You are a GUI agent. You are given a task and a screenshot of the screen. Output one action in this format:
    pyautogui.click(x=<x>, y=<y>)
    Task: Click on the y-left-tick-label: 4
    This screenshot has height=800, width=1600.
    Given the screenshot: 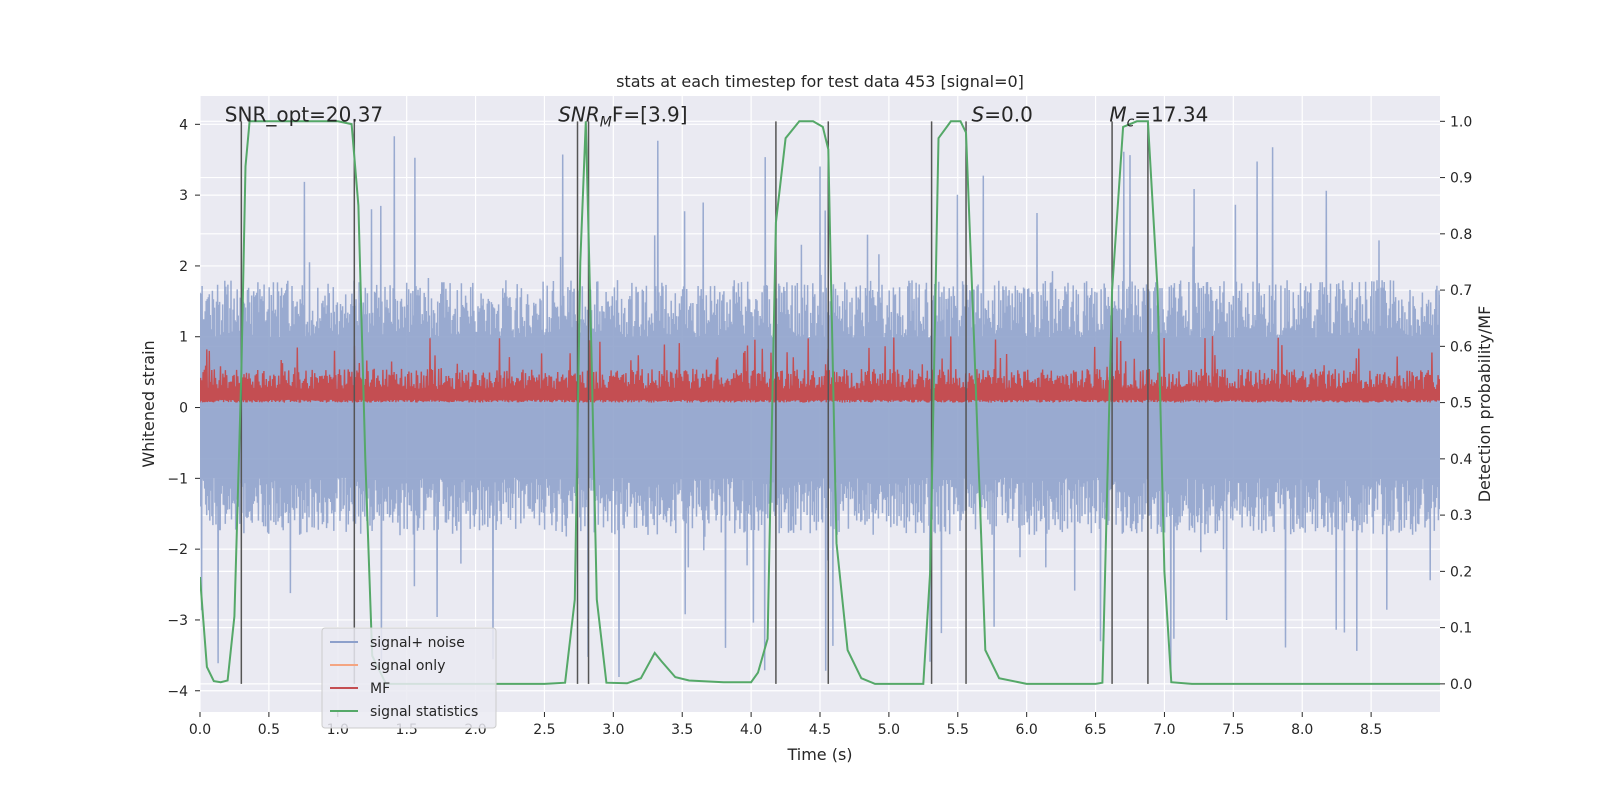 What is the action you would take?
    pyautogui.click(x=183, y=125)
    